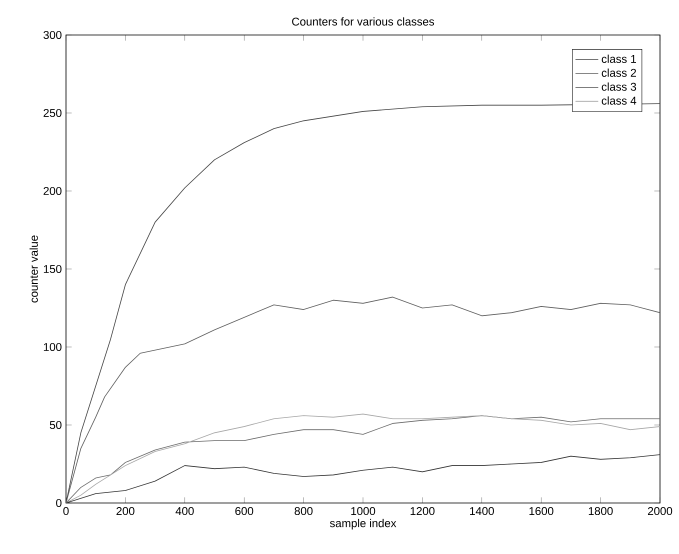 The width and height of the screenshot is (679, 554). What do you see at coordinates (363, 478) in the screenshot?
I see `line-series` at bounding box center [363, 478].